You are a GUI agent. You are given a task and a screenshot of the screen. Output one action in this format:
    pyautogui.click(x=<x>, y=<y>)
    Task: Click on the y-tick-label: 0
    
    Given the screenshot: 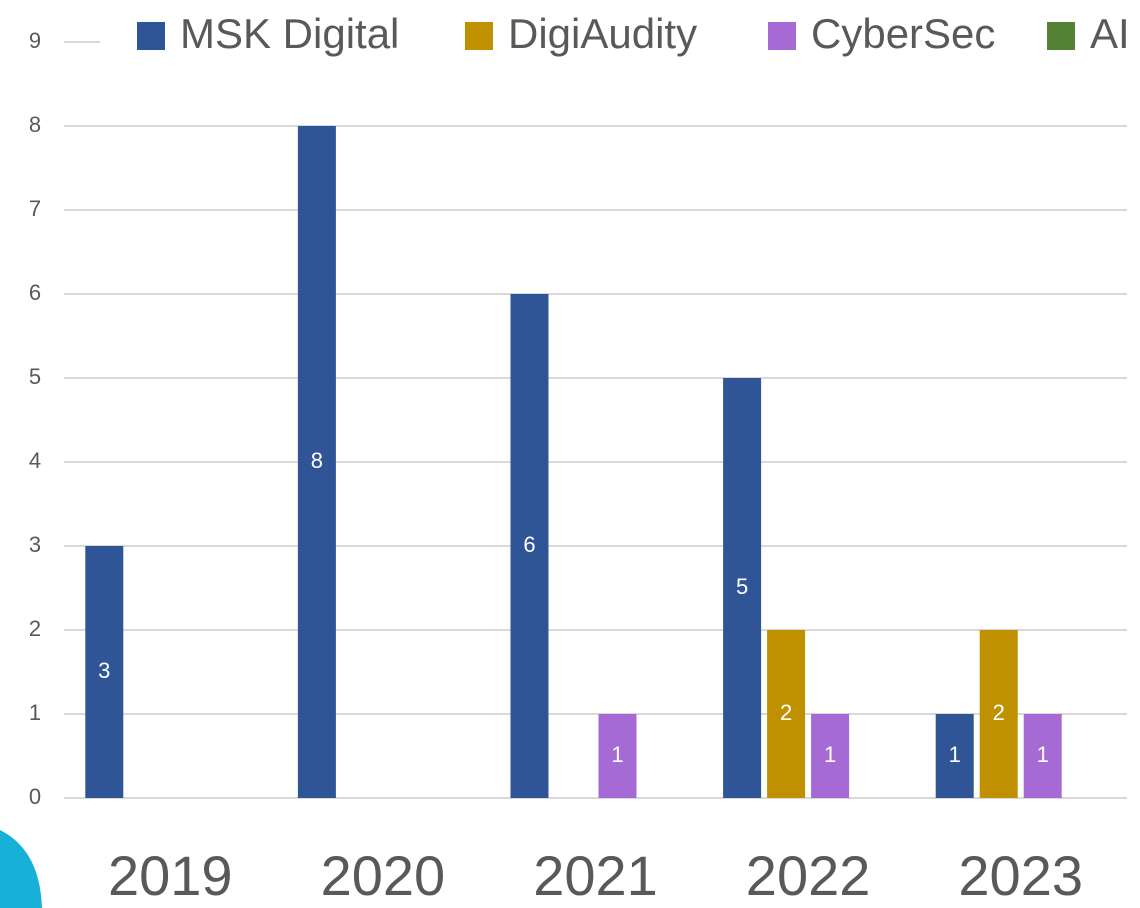 What is the action you would take?
    pyautogui.click(x=35, y=796)
    